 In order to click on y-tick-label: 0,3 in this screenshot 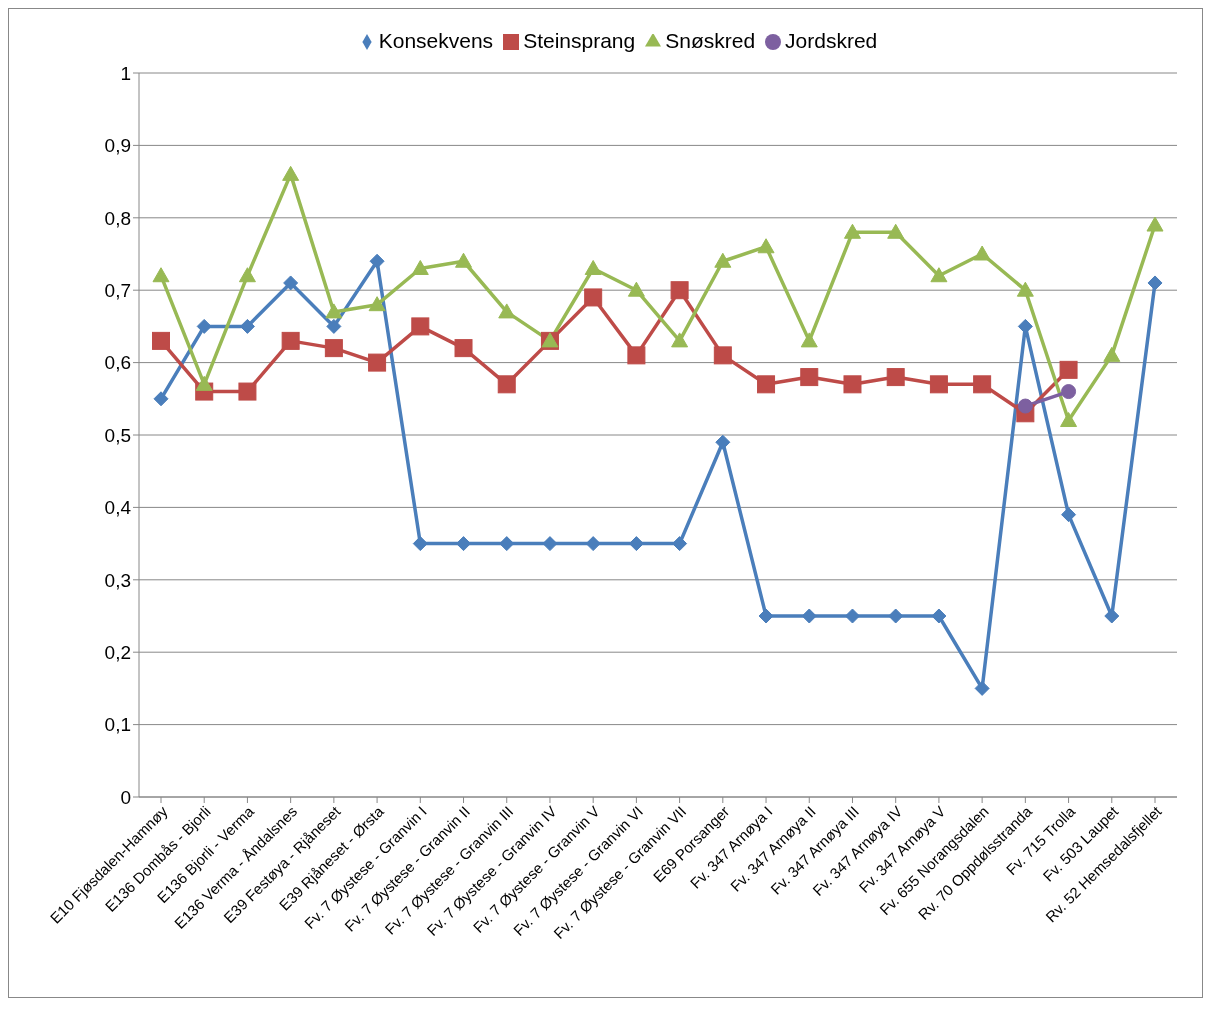, I will do `click(117, 580)`.